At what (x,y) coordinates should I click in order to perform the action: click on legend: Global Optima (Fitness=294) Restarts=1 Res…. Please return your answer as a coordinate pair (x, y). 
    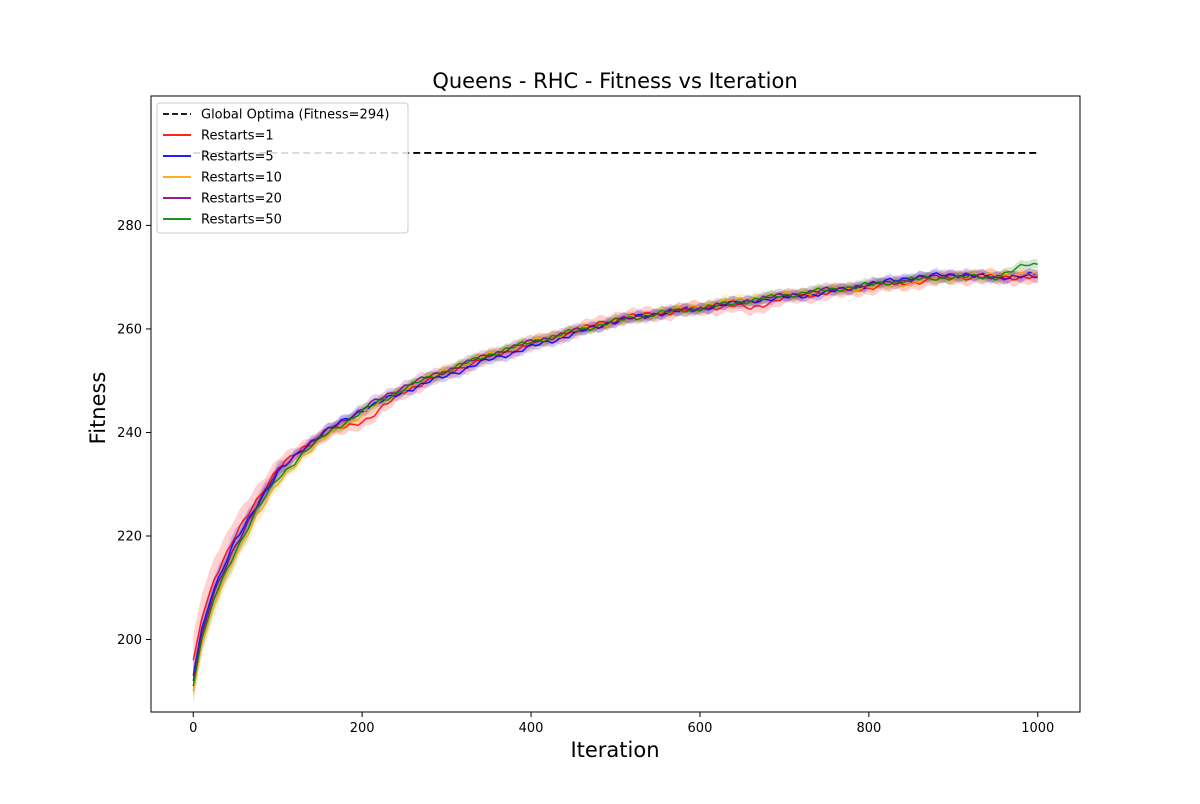
    Looking at the image, I should click on (282, 168).